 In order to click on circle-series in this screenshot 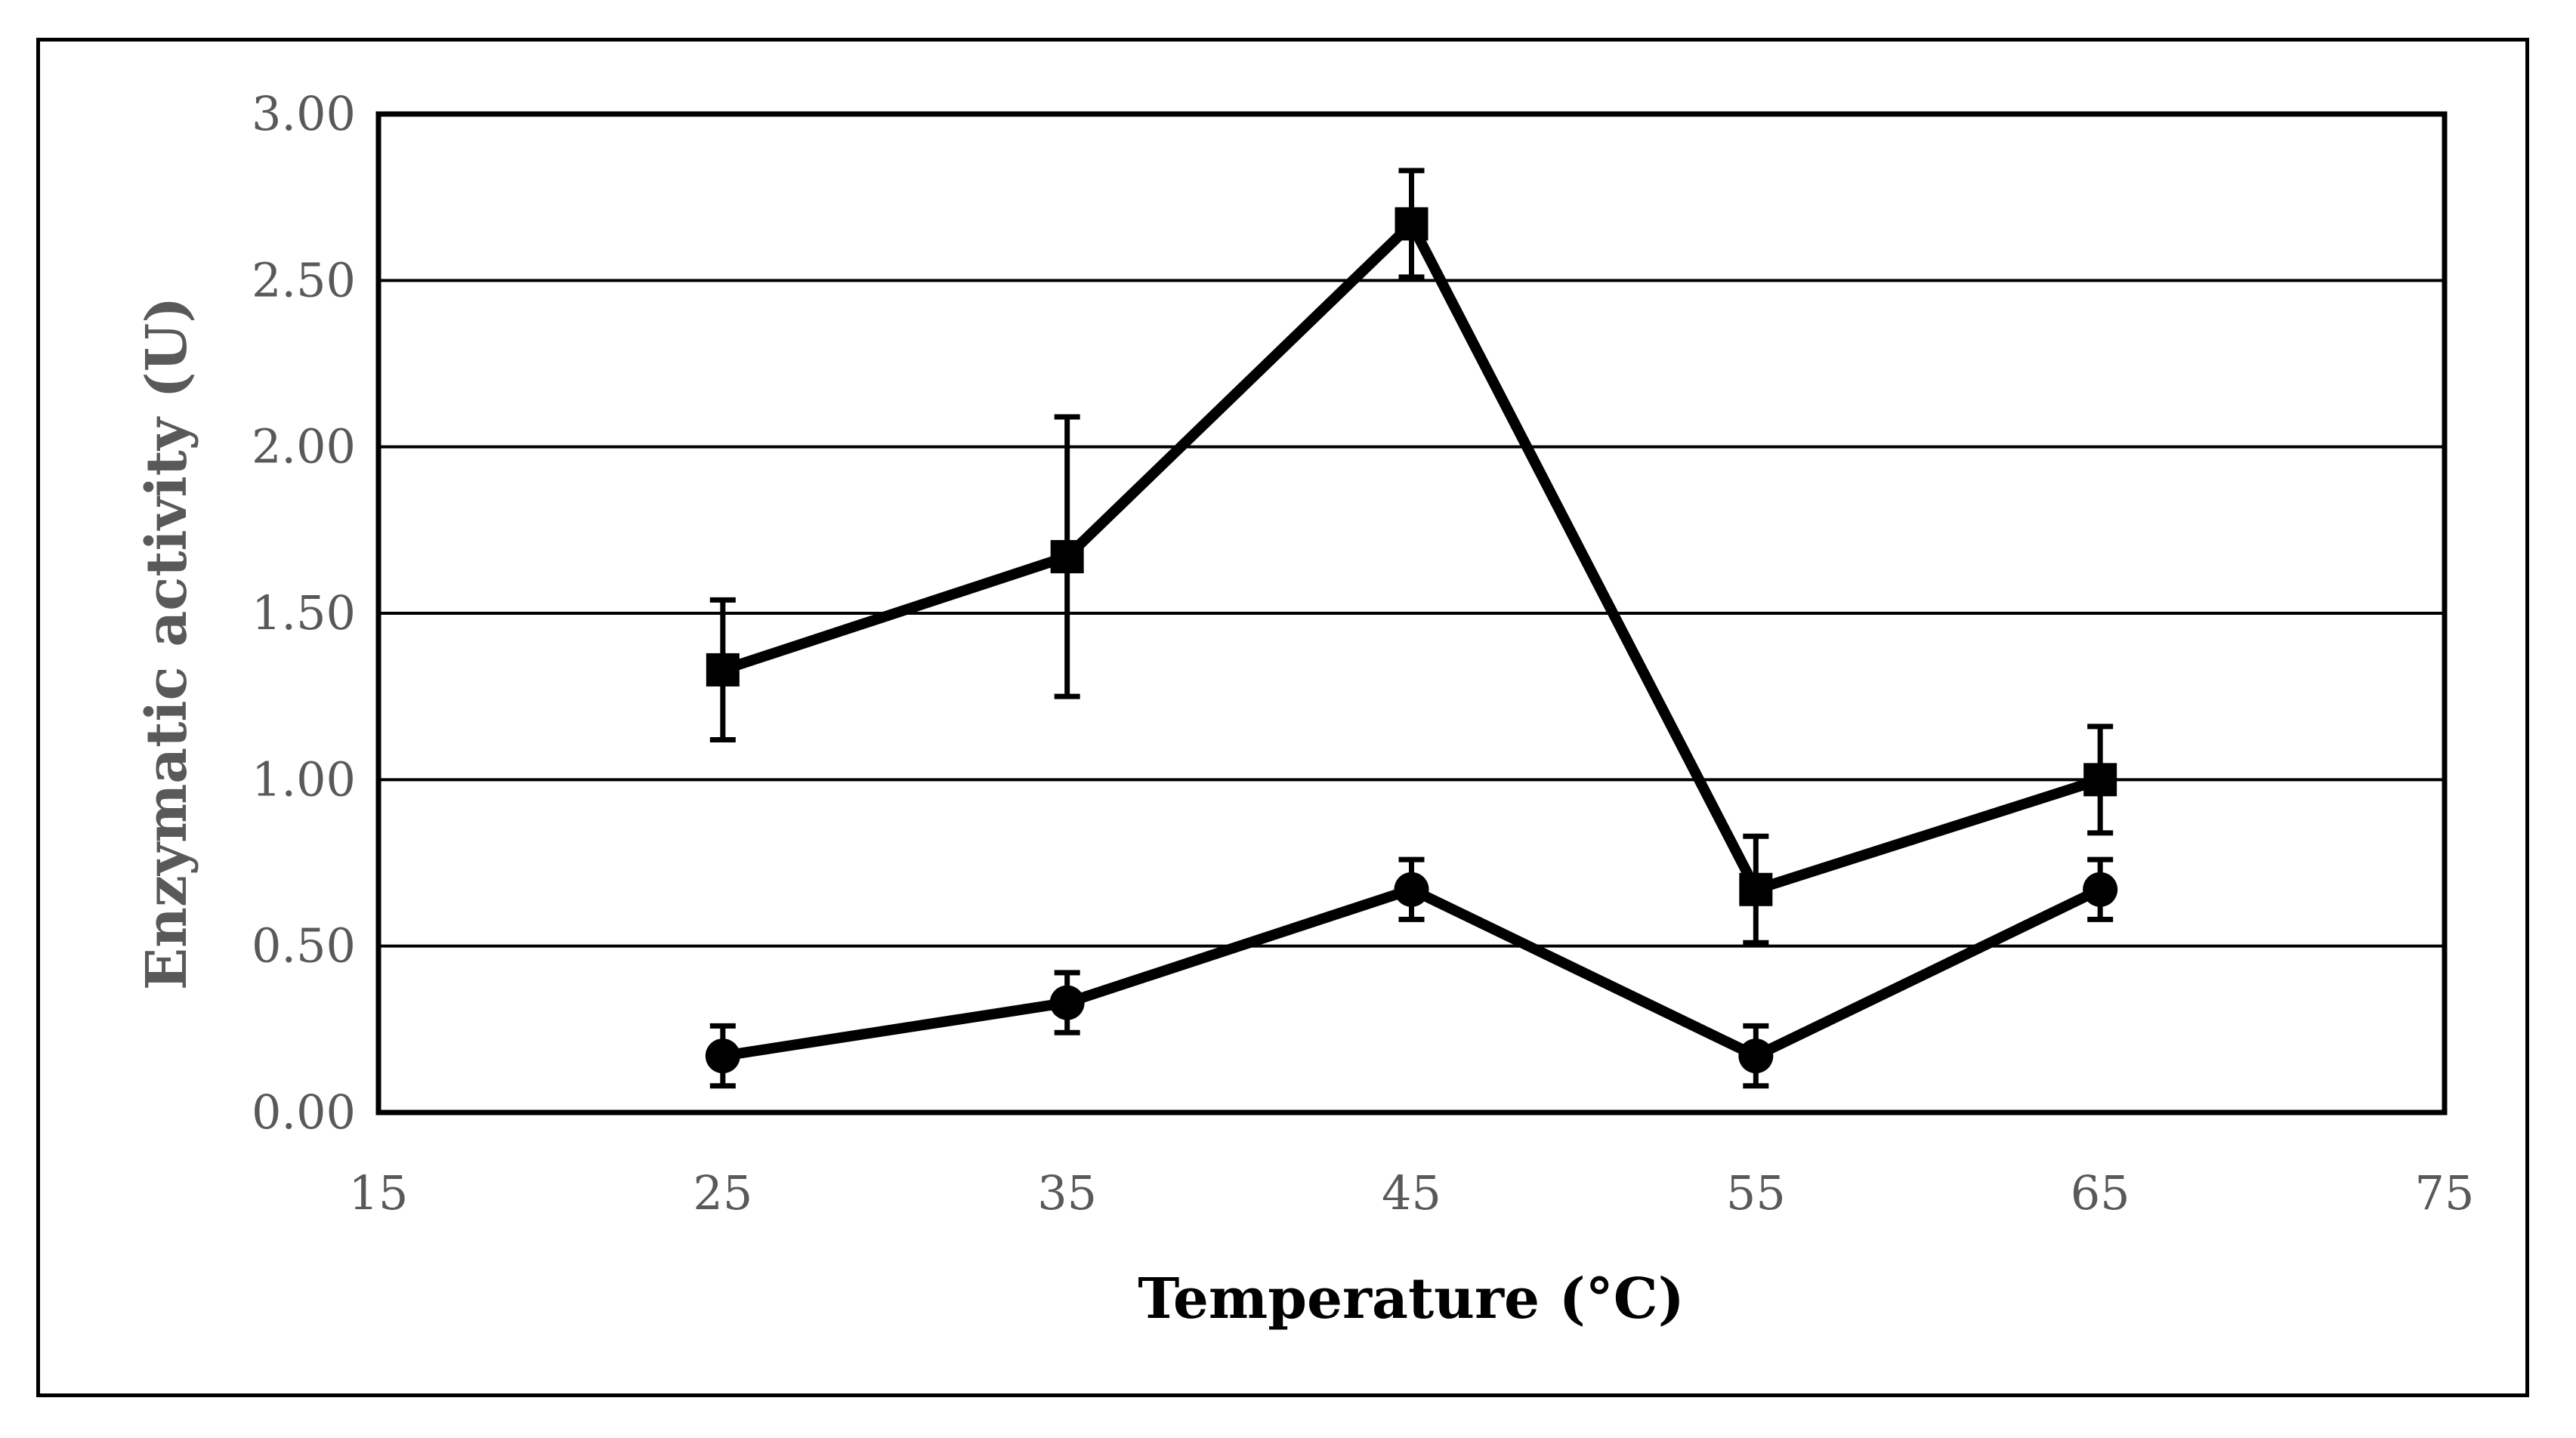, I will do `click(1411, 972)`.